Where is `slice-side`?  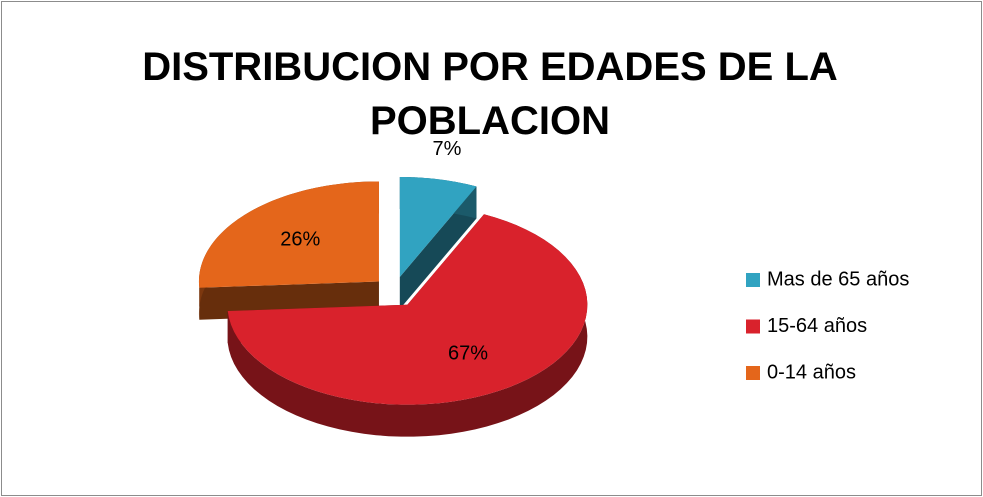 slice-side is located at coordinates (438, 247).